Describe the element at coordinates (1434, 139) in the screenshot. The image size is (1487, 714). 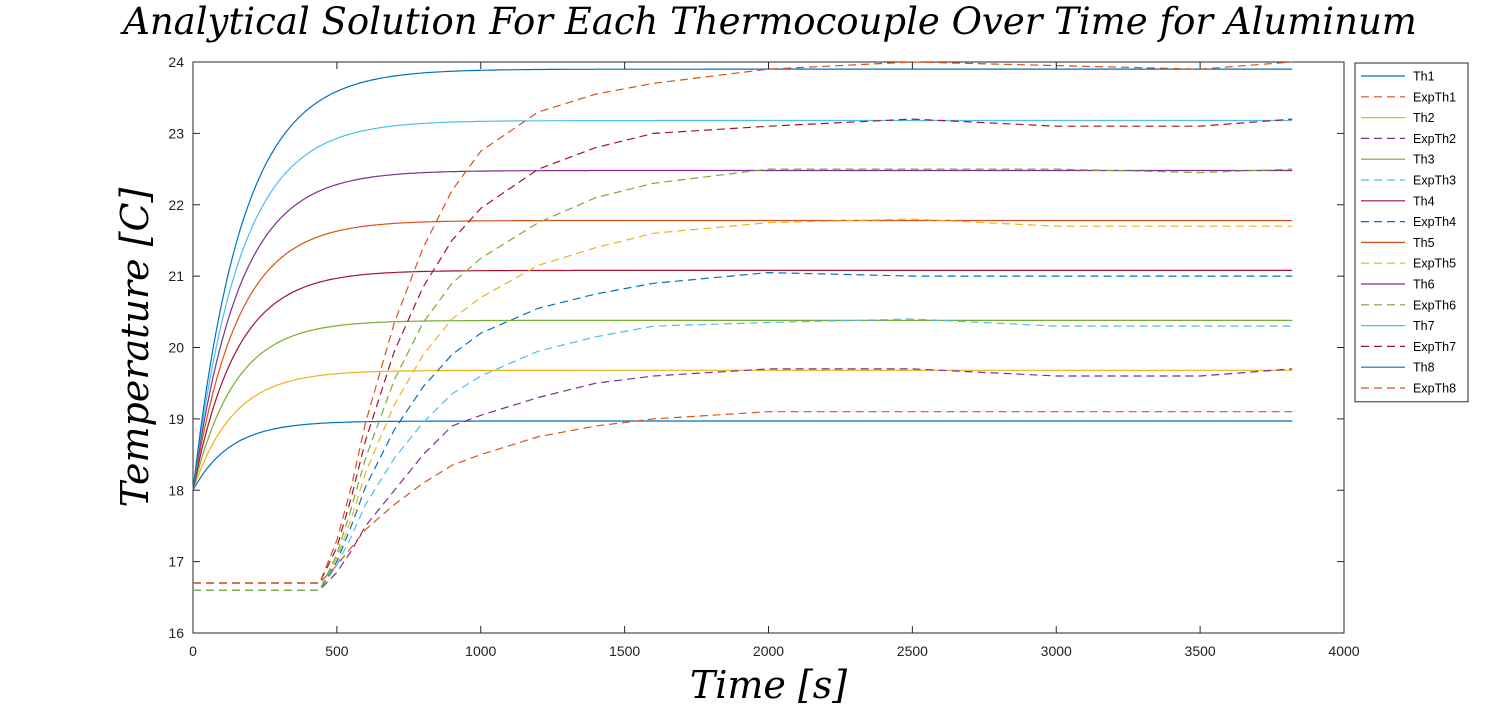
I see `legend-label-expth2: ExpTh2` at that location.